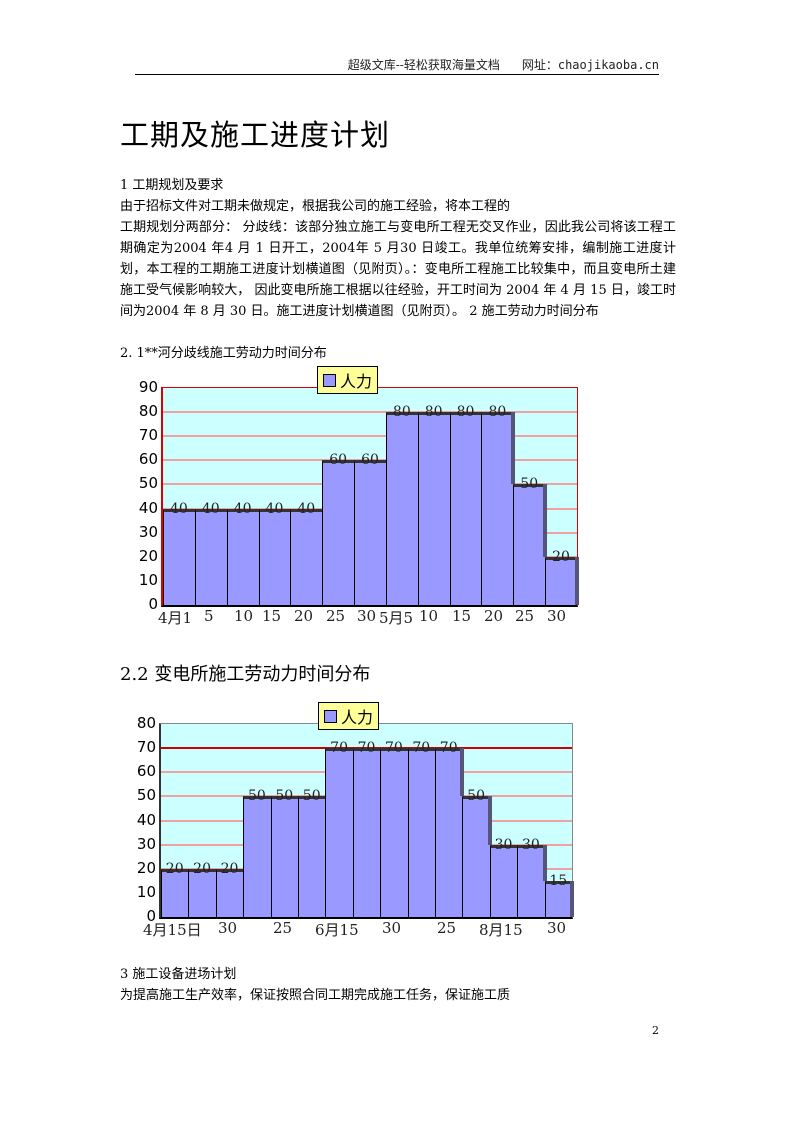  What do you see at coordinates (148, 387) in the screenshot?
I see `y-tick-label: 90` at bounding box center [148, 387].